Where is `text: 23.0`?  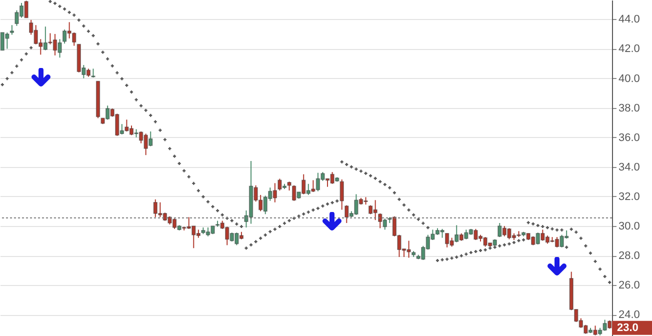
text: 23.0 is located at coordinates (627, 328).